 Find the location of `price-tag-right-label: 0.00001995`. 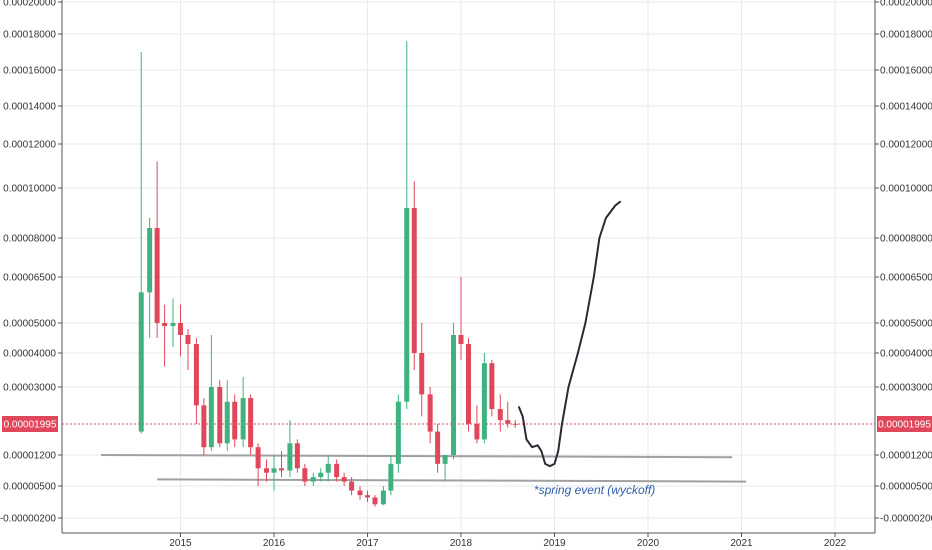

price-tag-right-label: 0.00001995 is located at coordinates (904, 425).